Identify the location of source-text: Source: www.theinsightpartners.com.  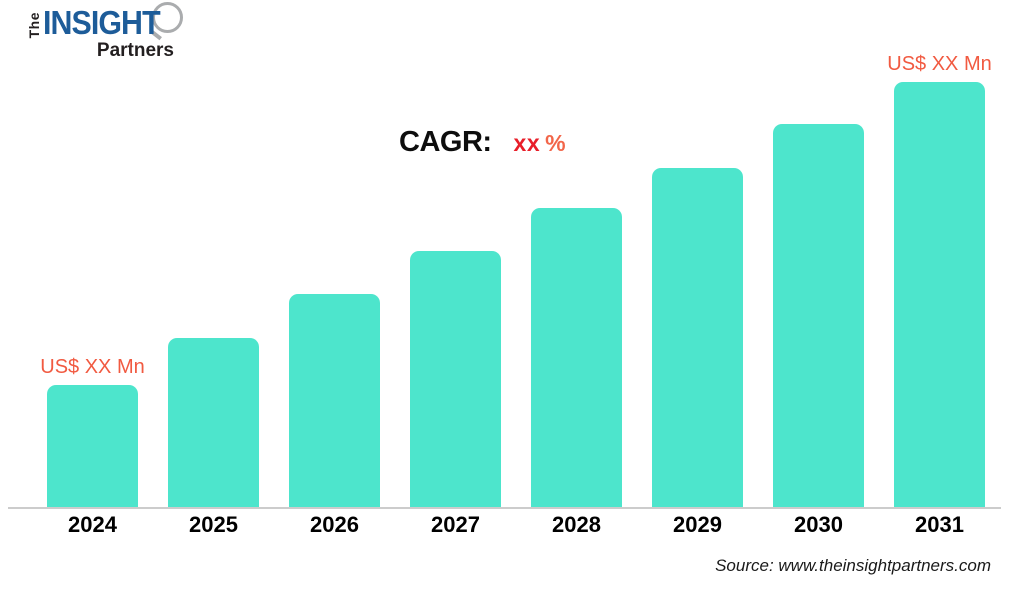
(853, 565).